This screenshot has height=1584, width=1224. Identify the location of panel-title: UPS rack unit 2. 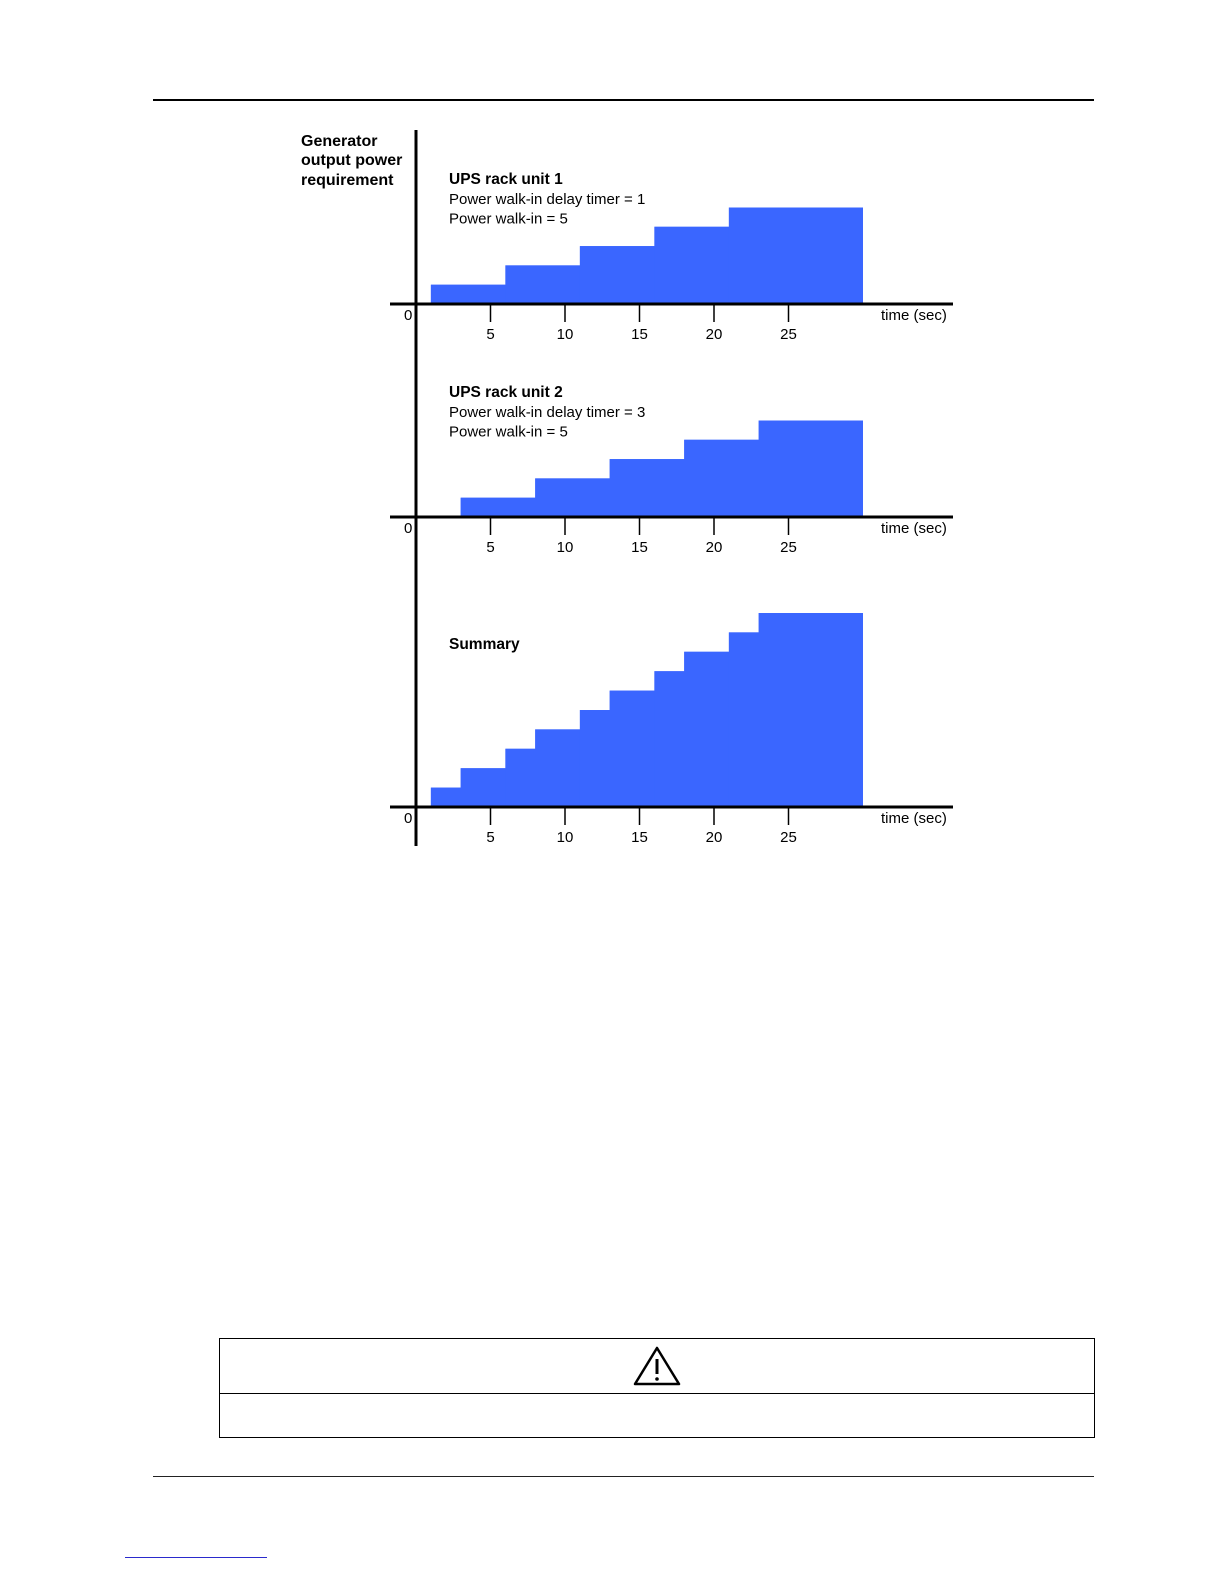
(506, 392).